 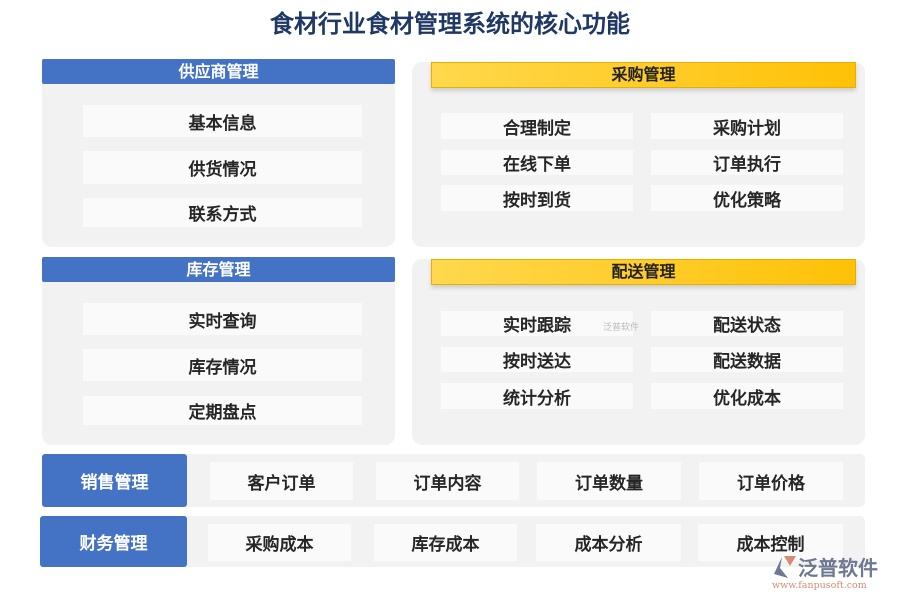 I want to click on purchase-item: 采购计划, so click(x=747, y=126).